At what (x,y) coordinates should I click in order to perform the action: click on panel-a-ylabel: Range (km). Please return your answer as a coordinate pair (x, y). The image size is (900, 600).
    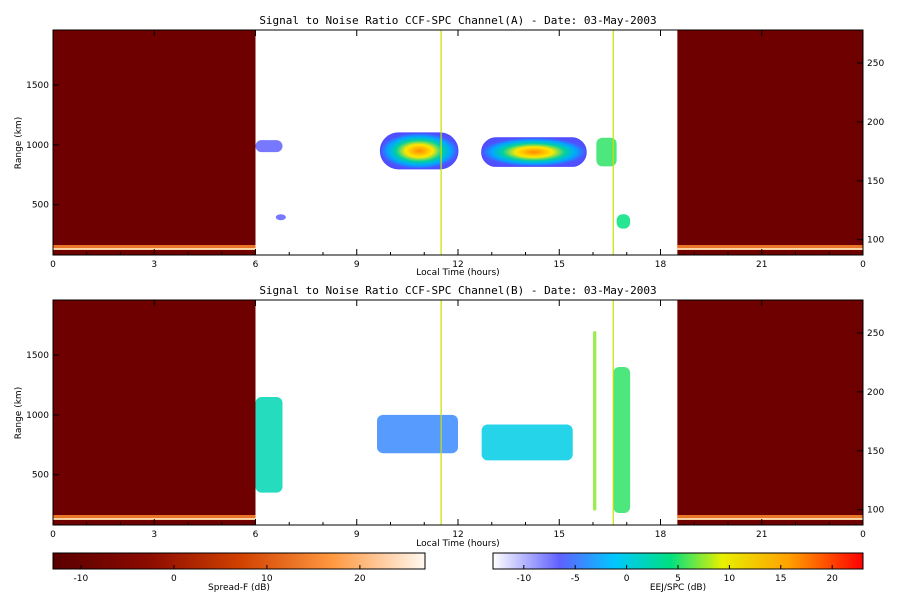
    Looking at the image, I should click on (19, 143).